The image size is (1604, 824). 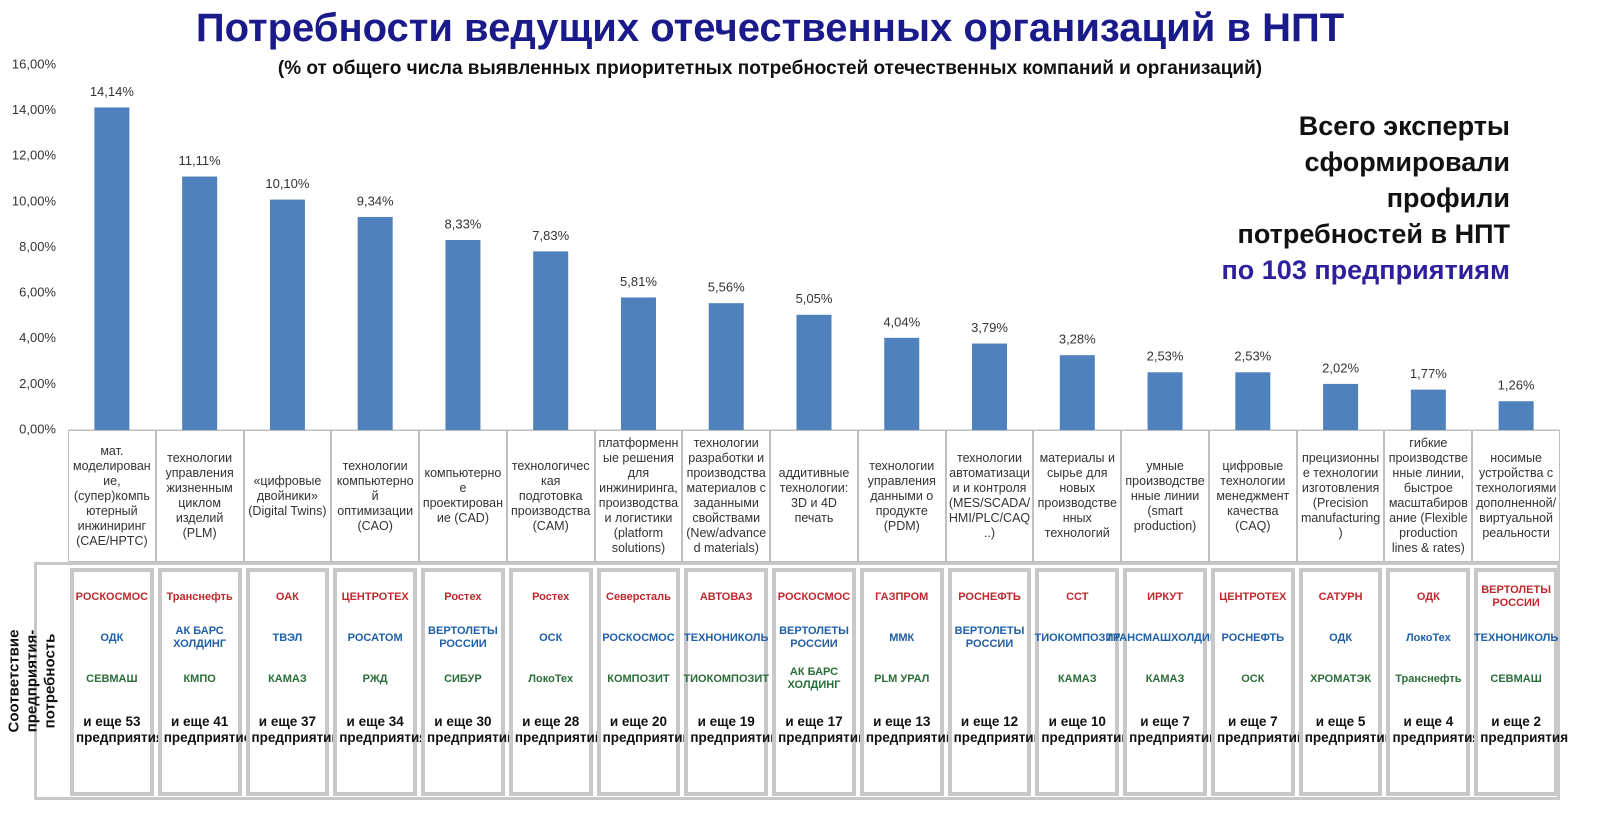 I want to click on more-companies: и еще 28 предприятий, so click(x=559, y=729).